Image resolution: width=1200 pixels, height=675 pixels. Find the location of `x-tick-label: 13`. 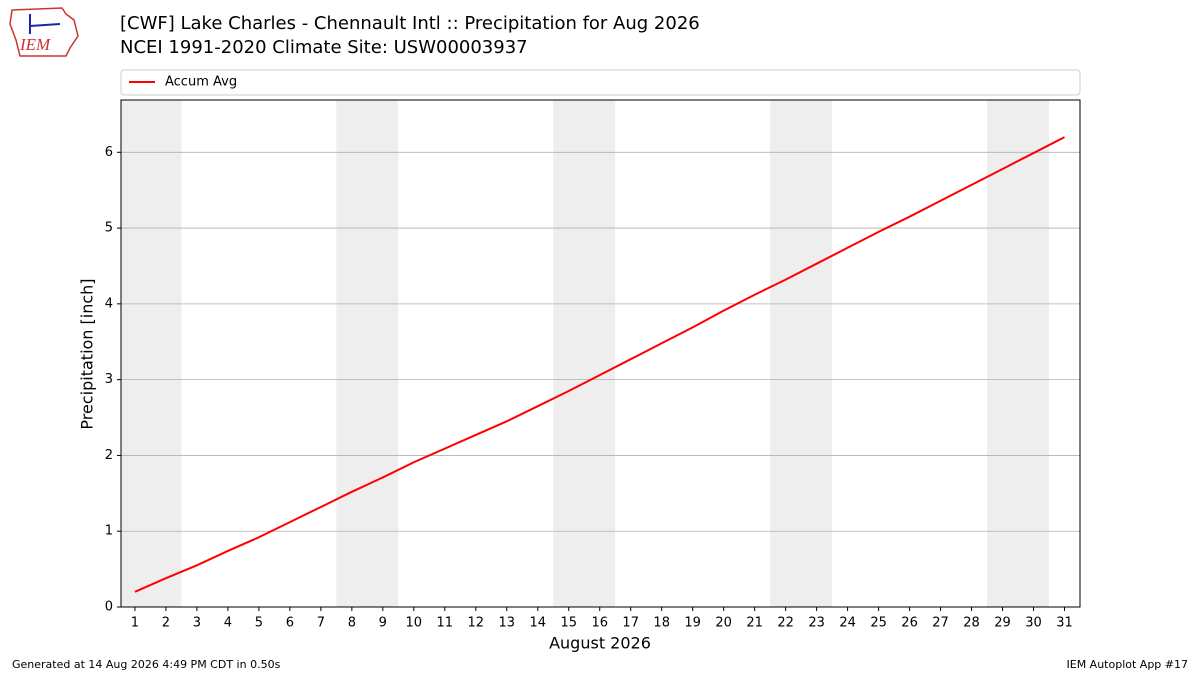

x-tick-label: 13 is located at coordinates (506, 623).